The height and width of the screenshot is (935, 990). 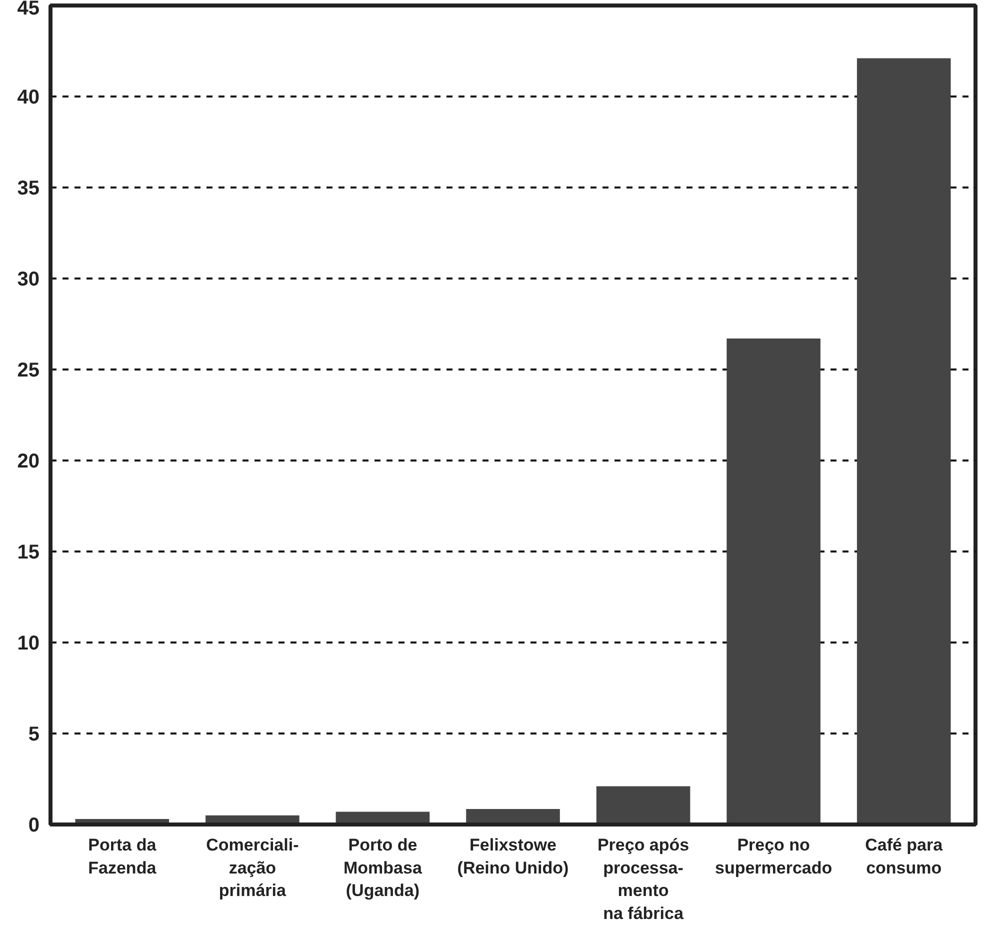 I want to click on y-tick-label: 5, so click(x=34, y=735).